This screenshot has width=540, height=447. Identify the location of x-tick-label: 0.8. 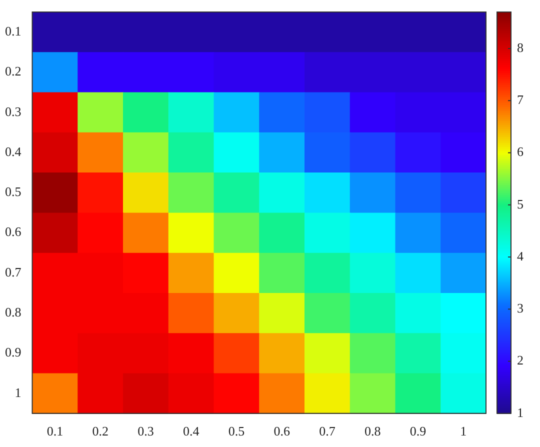
(372, 431).